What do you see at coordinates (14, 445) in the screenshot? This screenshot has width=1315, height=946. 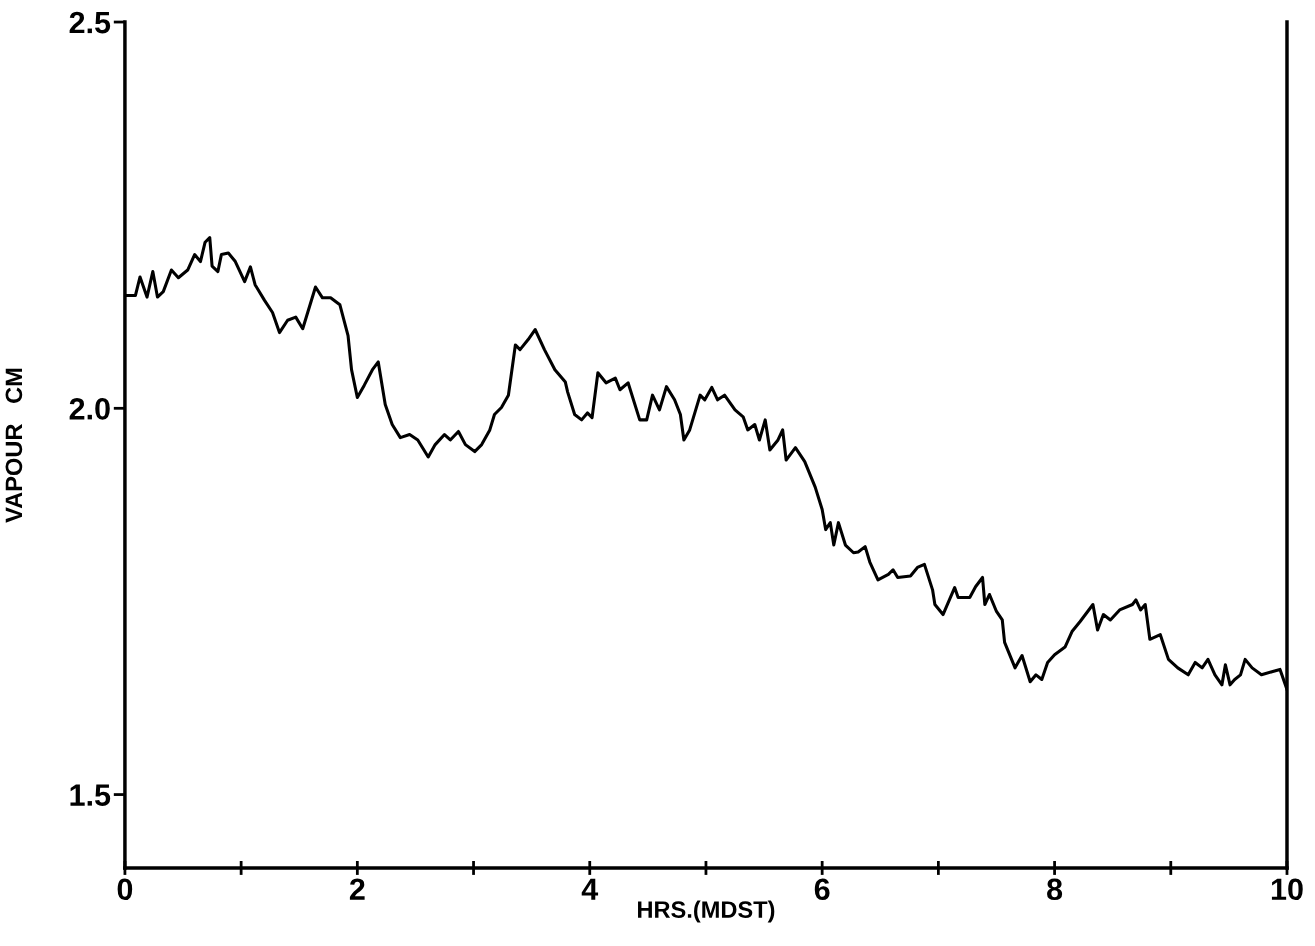 I see `y-axis-title: VAPOUR CM` at bounding box center [14, 445].